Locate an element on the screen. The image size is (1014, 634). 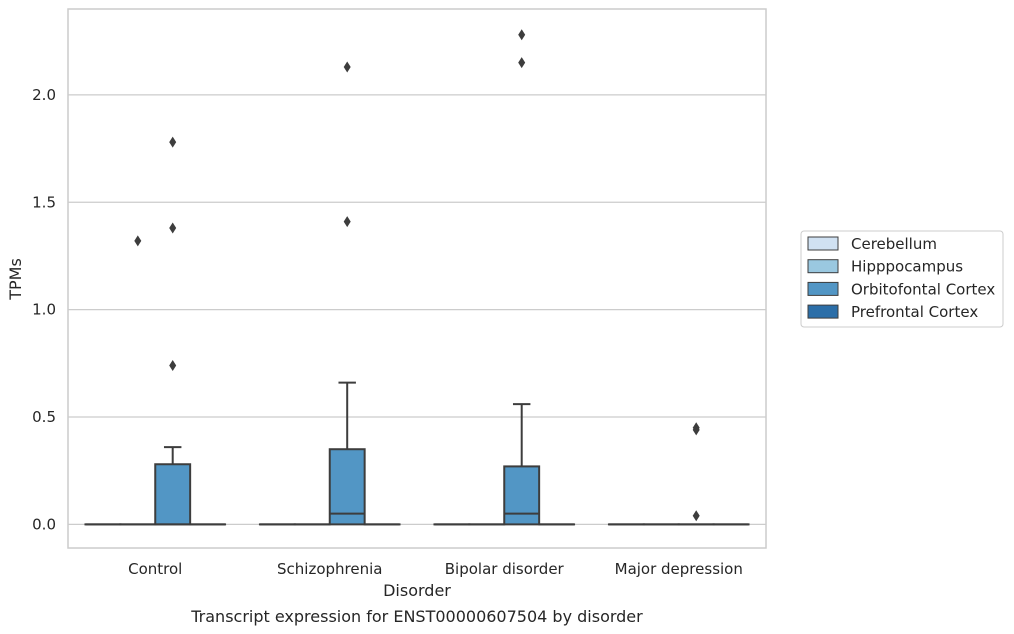
legend-label: Hipppocampus is located at coordinates (907, 267).